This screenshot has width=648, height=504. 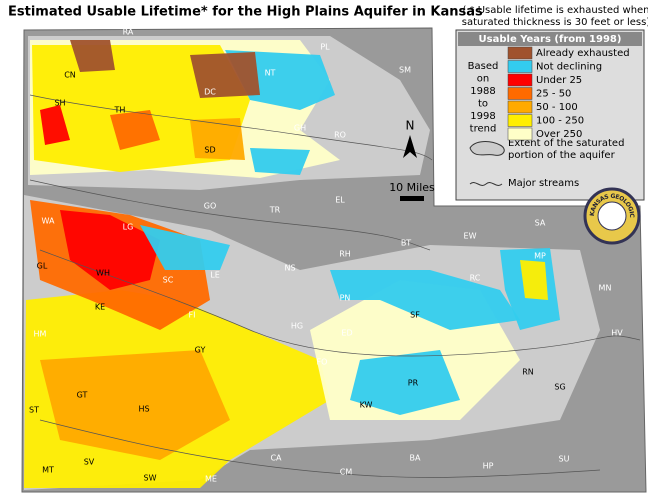 What do you see at coordinates (483, 79) in the screenshot?
I see `legend-basis: on` at bounding box center [483, 79].